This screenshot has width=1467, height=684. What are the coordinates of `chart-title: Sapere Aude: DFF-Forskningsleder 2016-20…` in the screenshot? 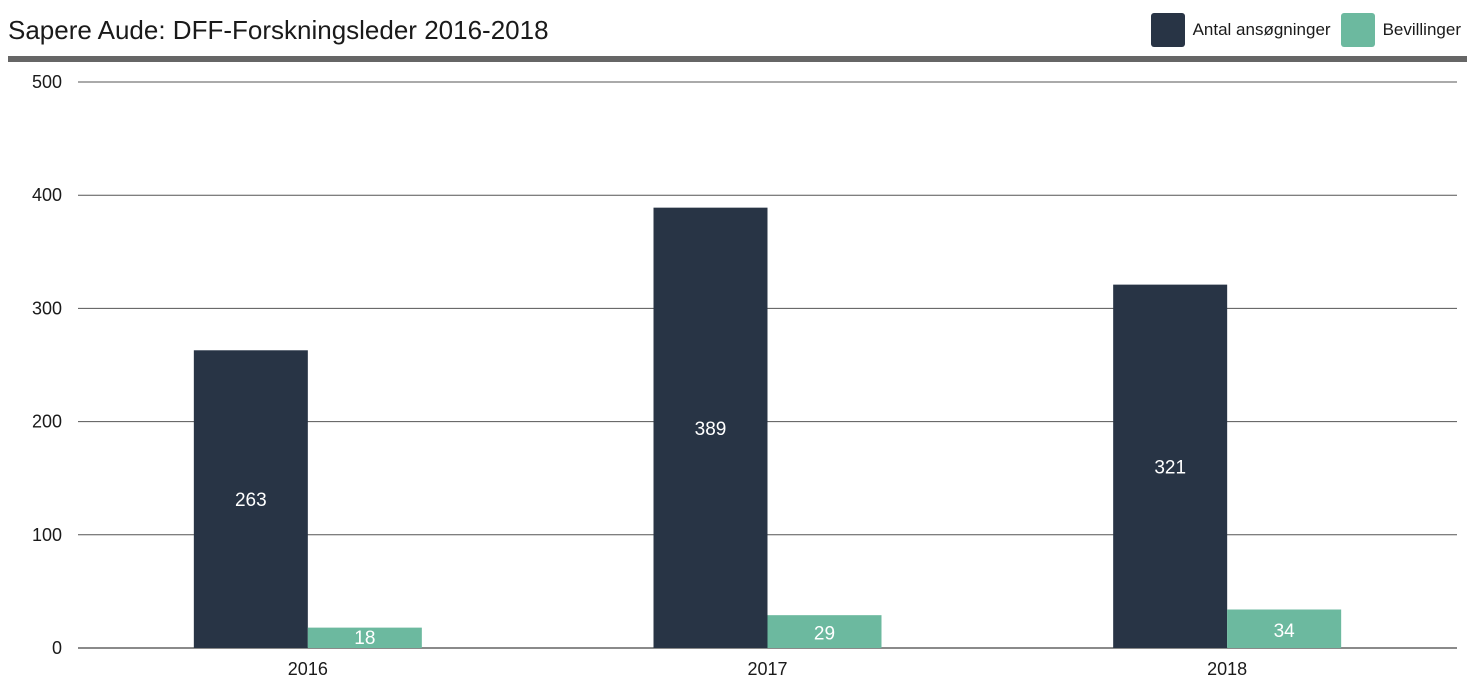 It's located at (278, 30).